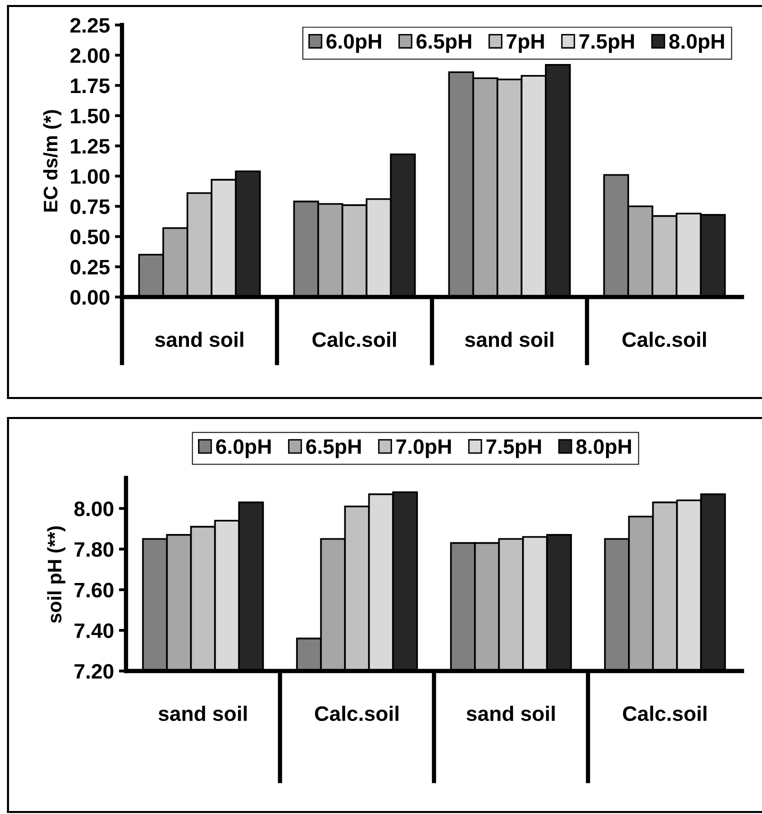 Image resolution: width=762 pixels, height=814 pixels. I want to click on y-tick-label: 1.75, so click(90, 86).